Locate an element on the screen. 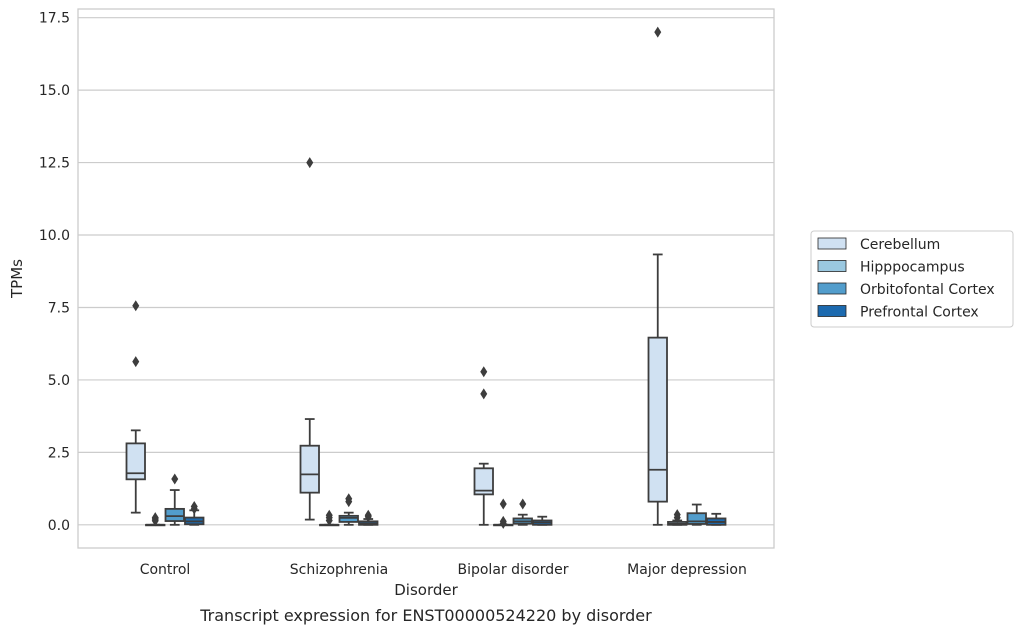 This screenshot has height=634, width=1023. legend-label: Hipppocampus is located at coordinates (912, 268).